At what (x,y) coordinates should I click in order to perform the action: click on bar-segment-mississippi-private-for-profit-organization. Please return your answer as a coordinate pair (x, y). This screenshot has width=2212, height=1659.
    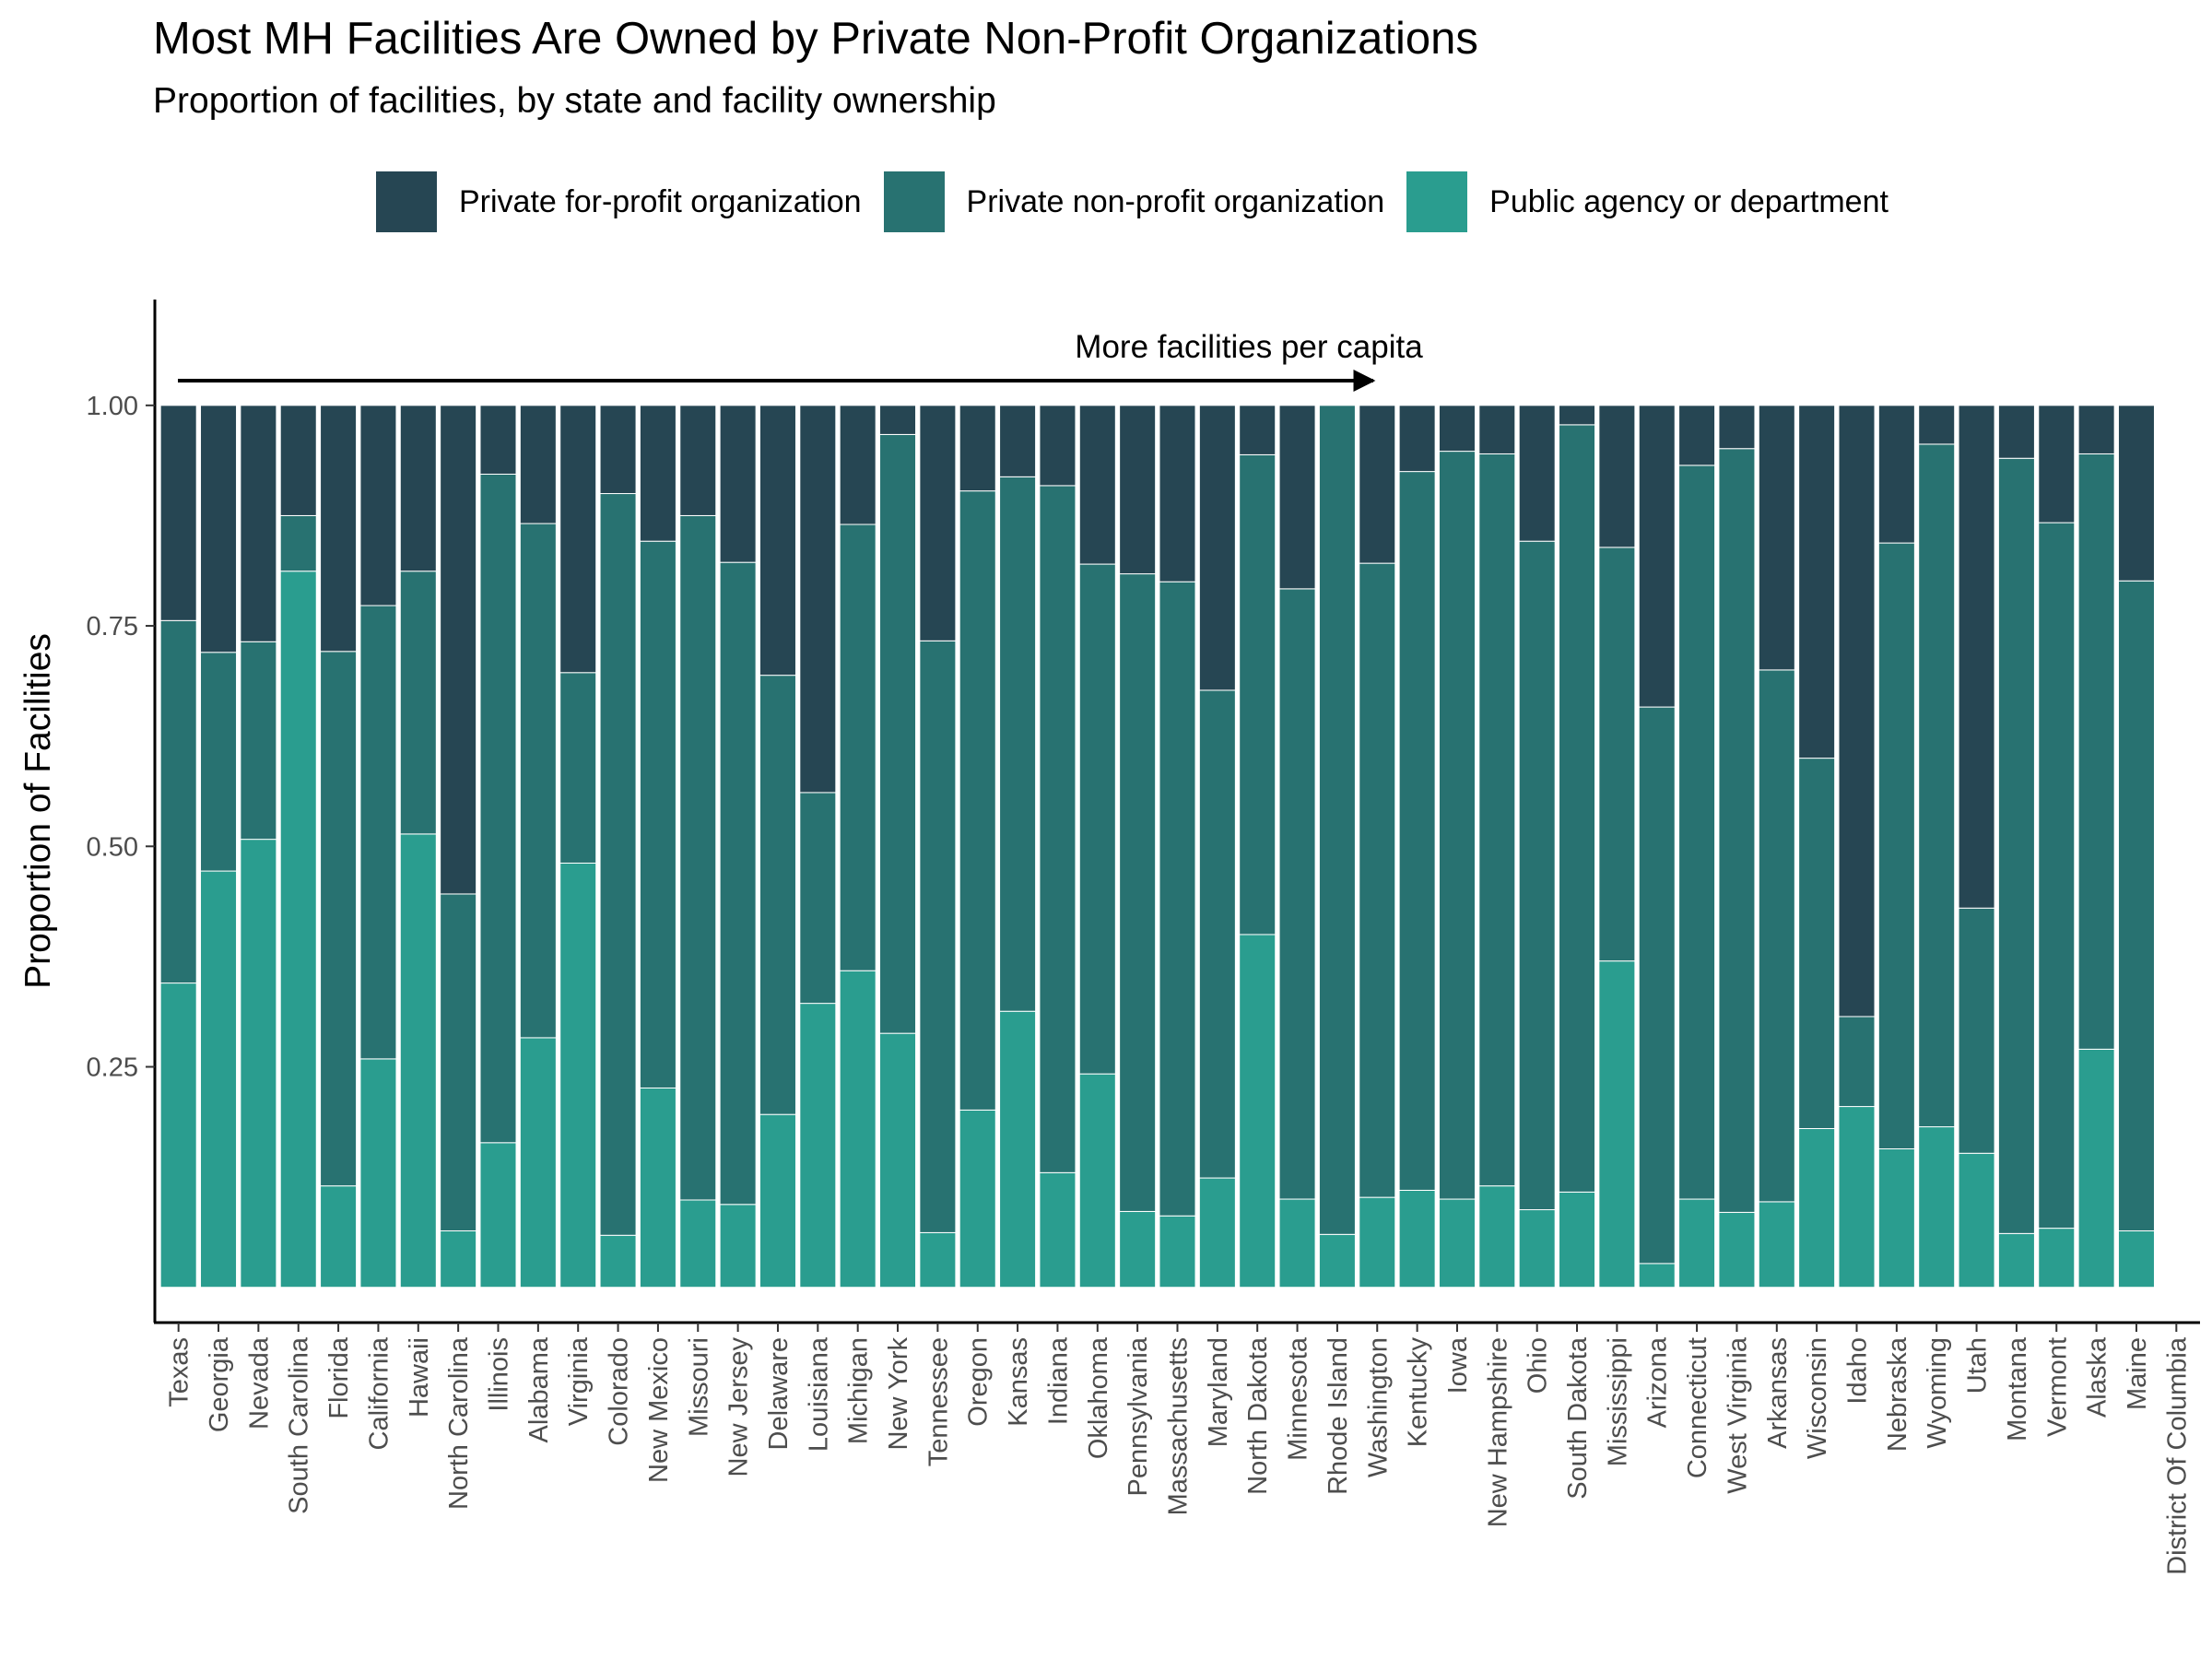
    Looking at the image, I should click on (1617, 476).